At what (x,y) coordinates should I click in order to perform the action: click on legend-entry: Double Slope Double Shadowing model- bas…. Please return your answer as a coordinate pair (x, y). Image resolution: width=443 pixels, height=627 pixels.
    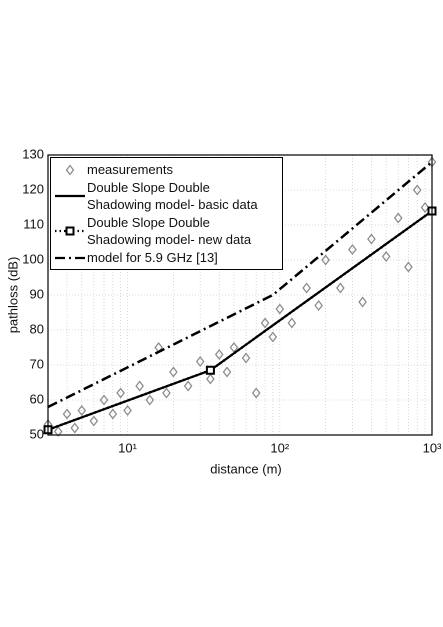
    Looking at the image, I should click on (166, 196).